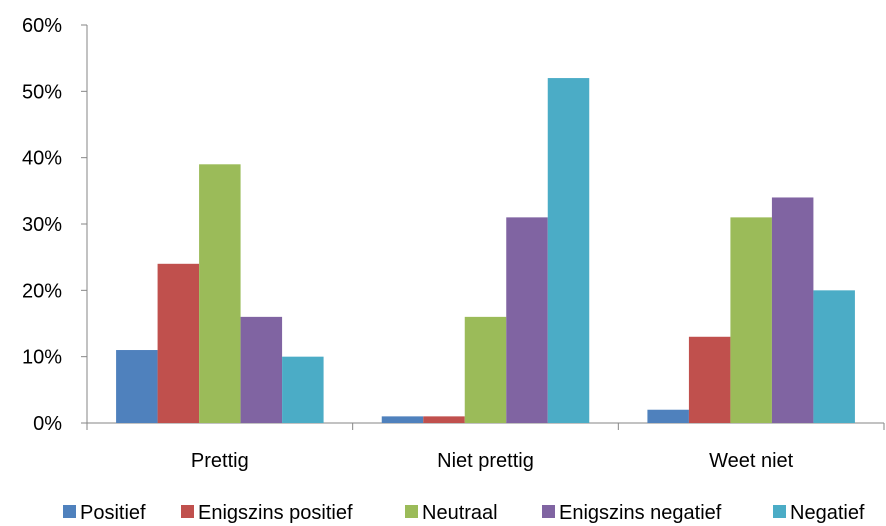  Describe the element at coordinates (640, 513) in the screenshot. I see `legend-label: Enigszins negatief` at that location.